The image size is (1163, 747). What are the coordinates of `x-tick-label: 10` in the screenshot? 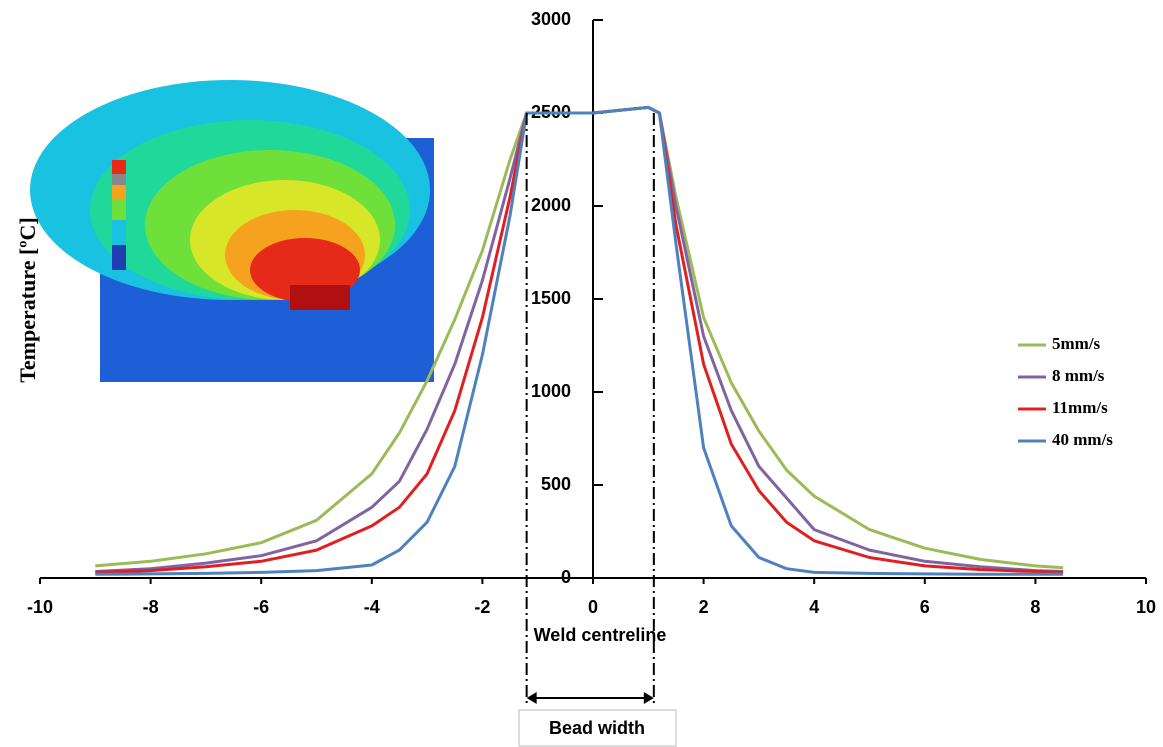 It's located at (1146, 607).